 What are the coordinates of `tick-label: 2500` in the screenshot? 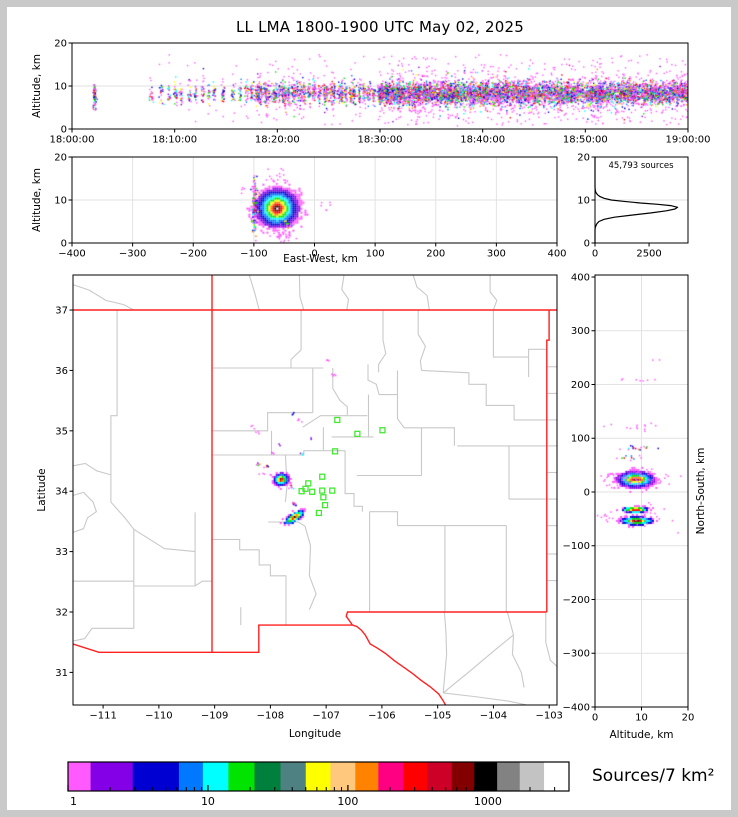 It's located at (648, 254).